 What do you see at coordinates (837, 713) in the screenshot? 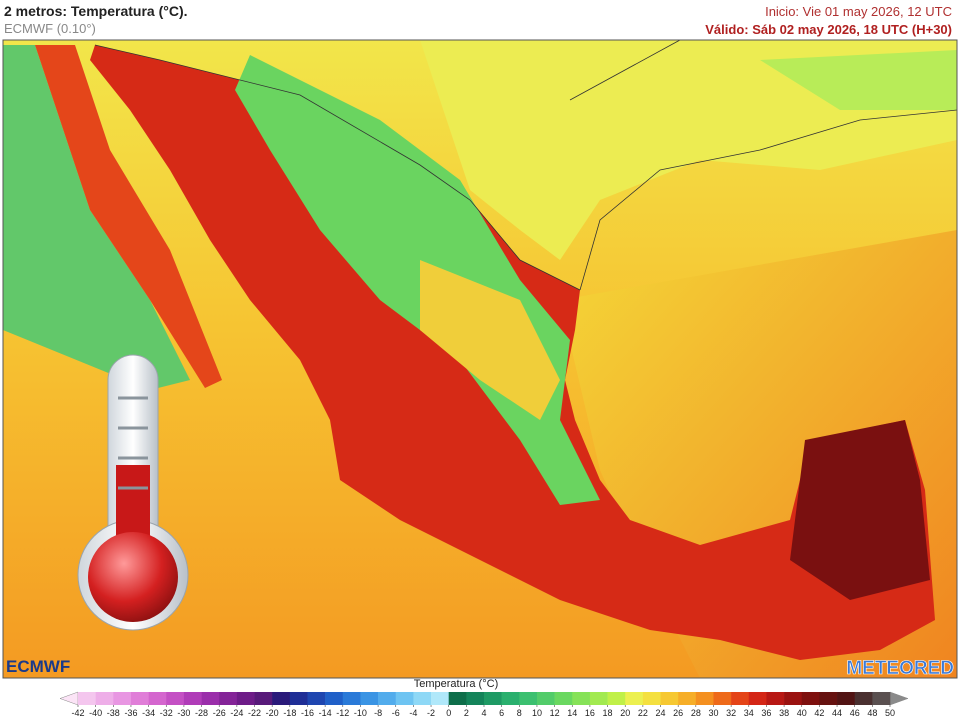
I see `colorbar-tick-label: 44` at bounding box center [837, 713].